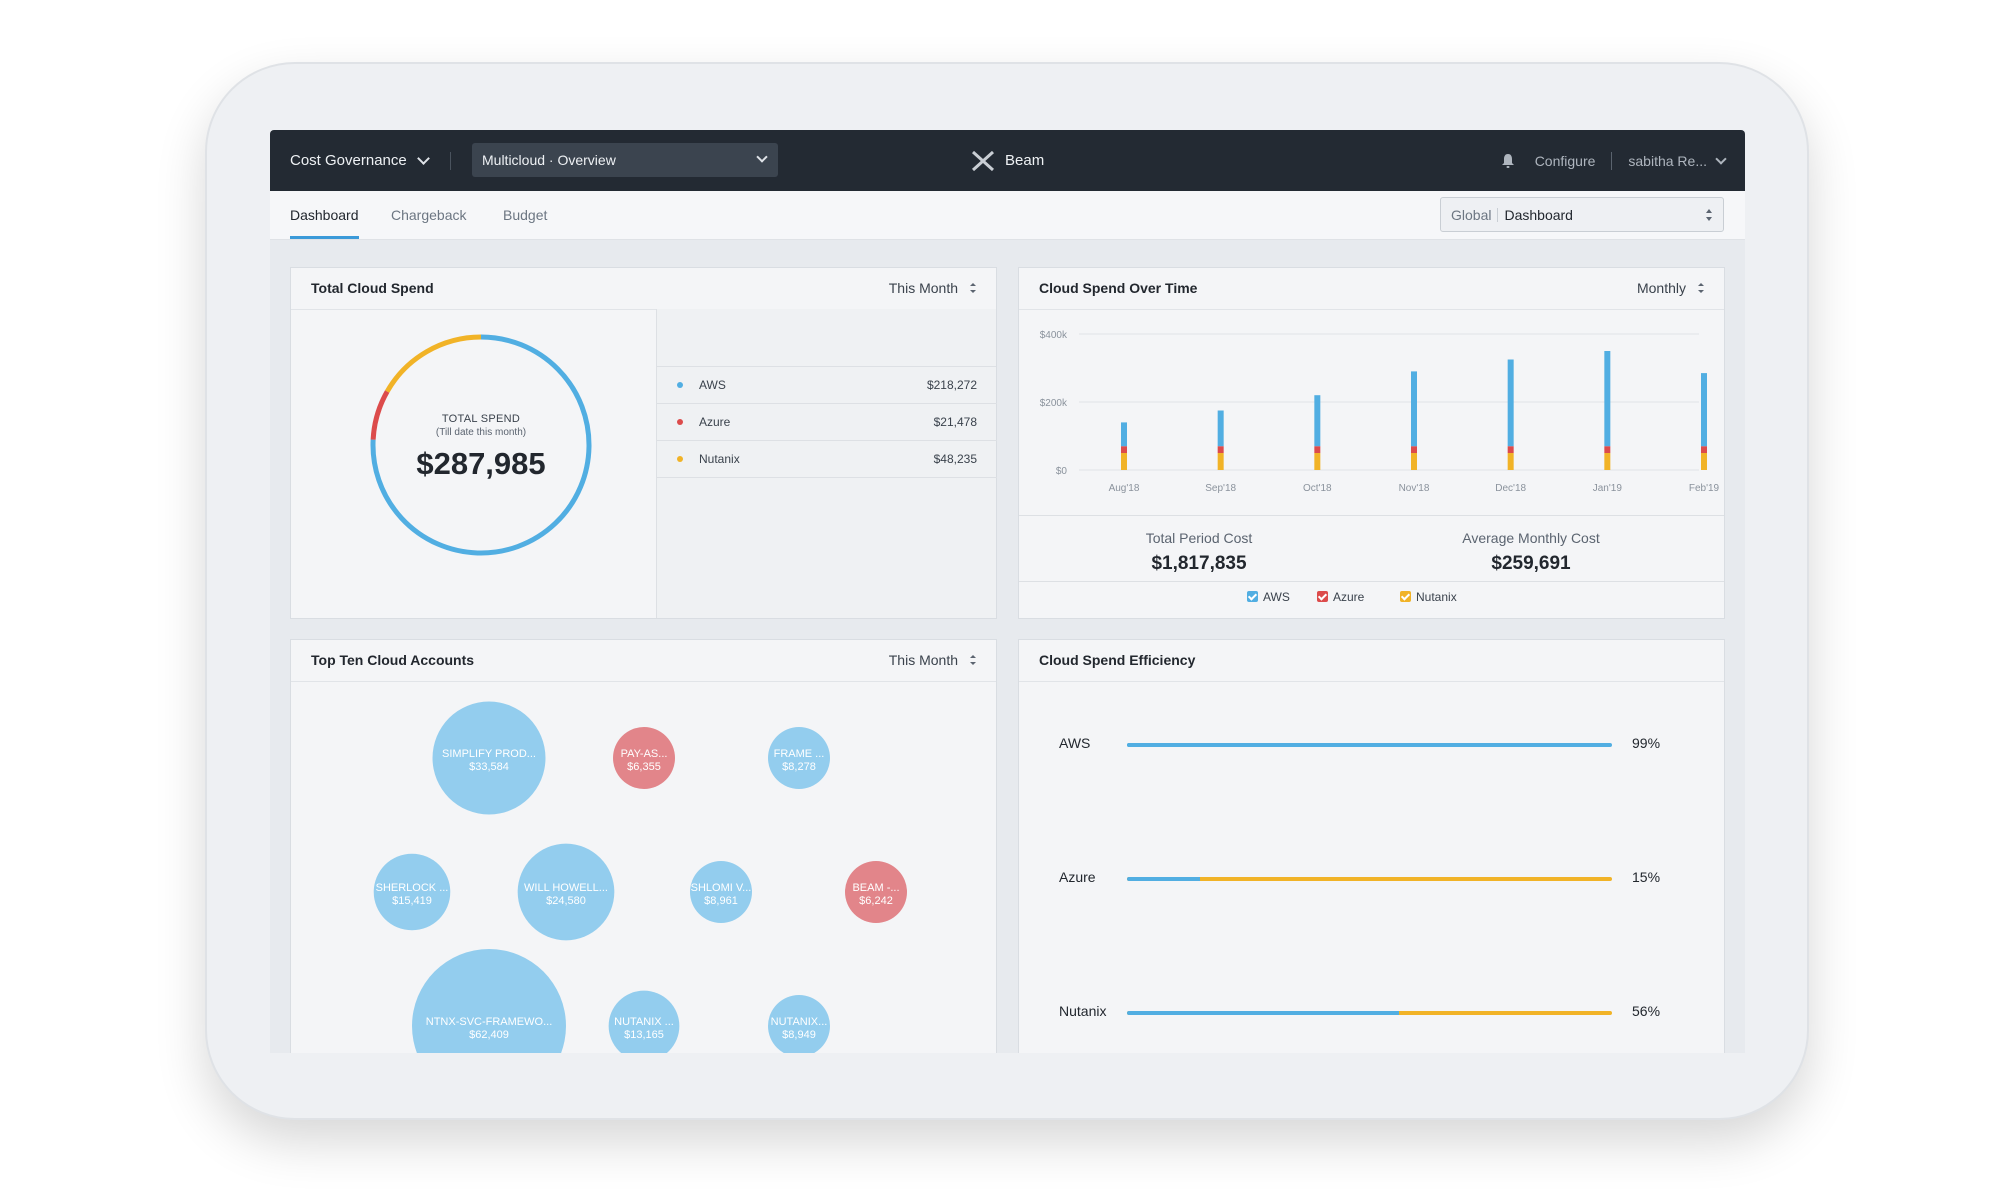 This screenshot has height=1200, width=2000. Describe the element at coordinates (360, 160) in the screenshot. I see `app-switcher: Cost Governance` at that location.